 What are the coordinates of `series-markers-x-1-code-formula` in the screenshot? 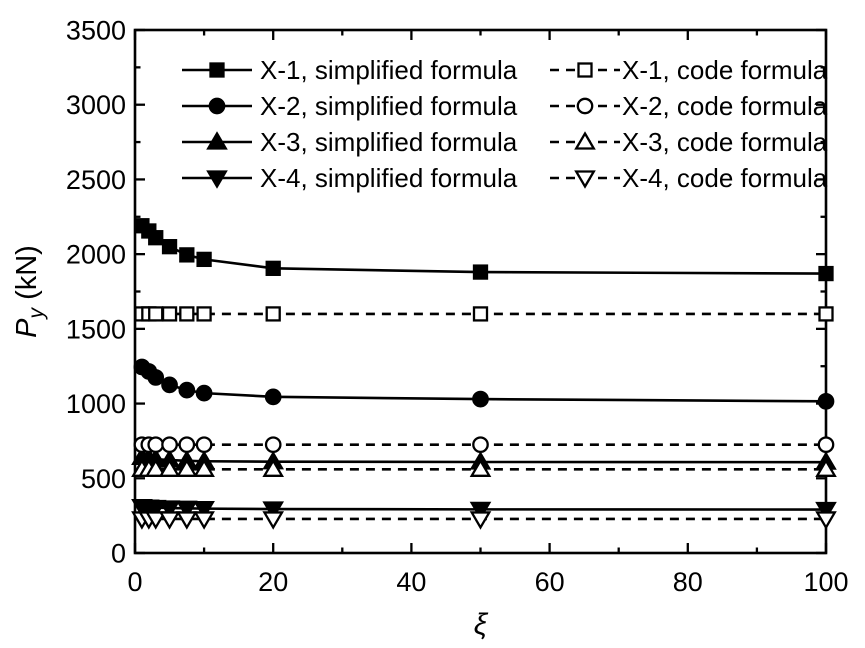 It's located at (484, 314).